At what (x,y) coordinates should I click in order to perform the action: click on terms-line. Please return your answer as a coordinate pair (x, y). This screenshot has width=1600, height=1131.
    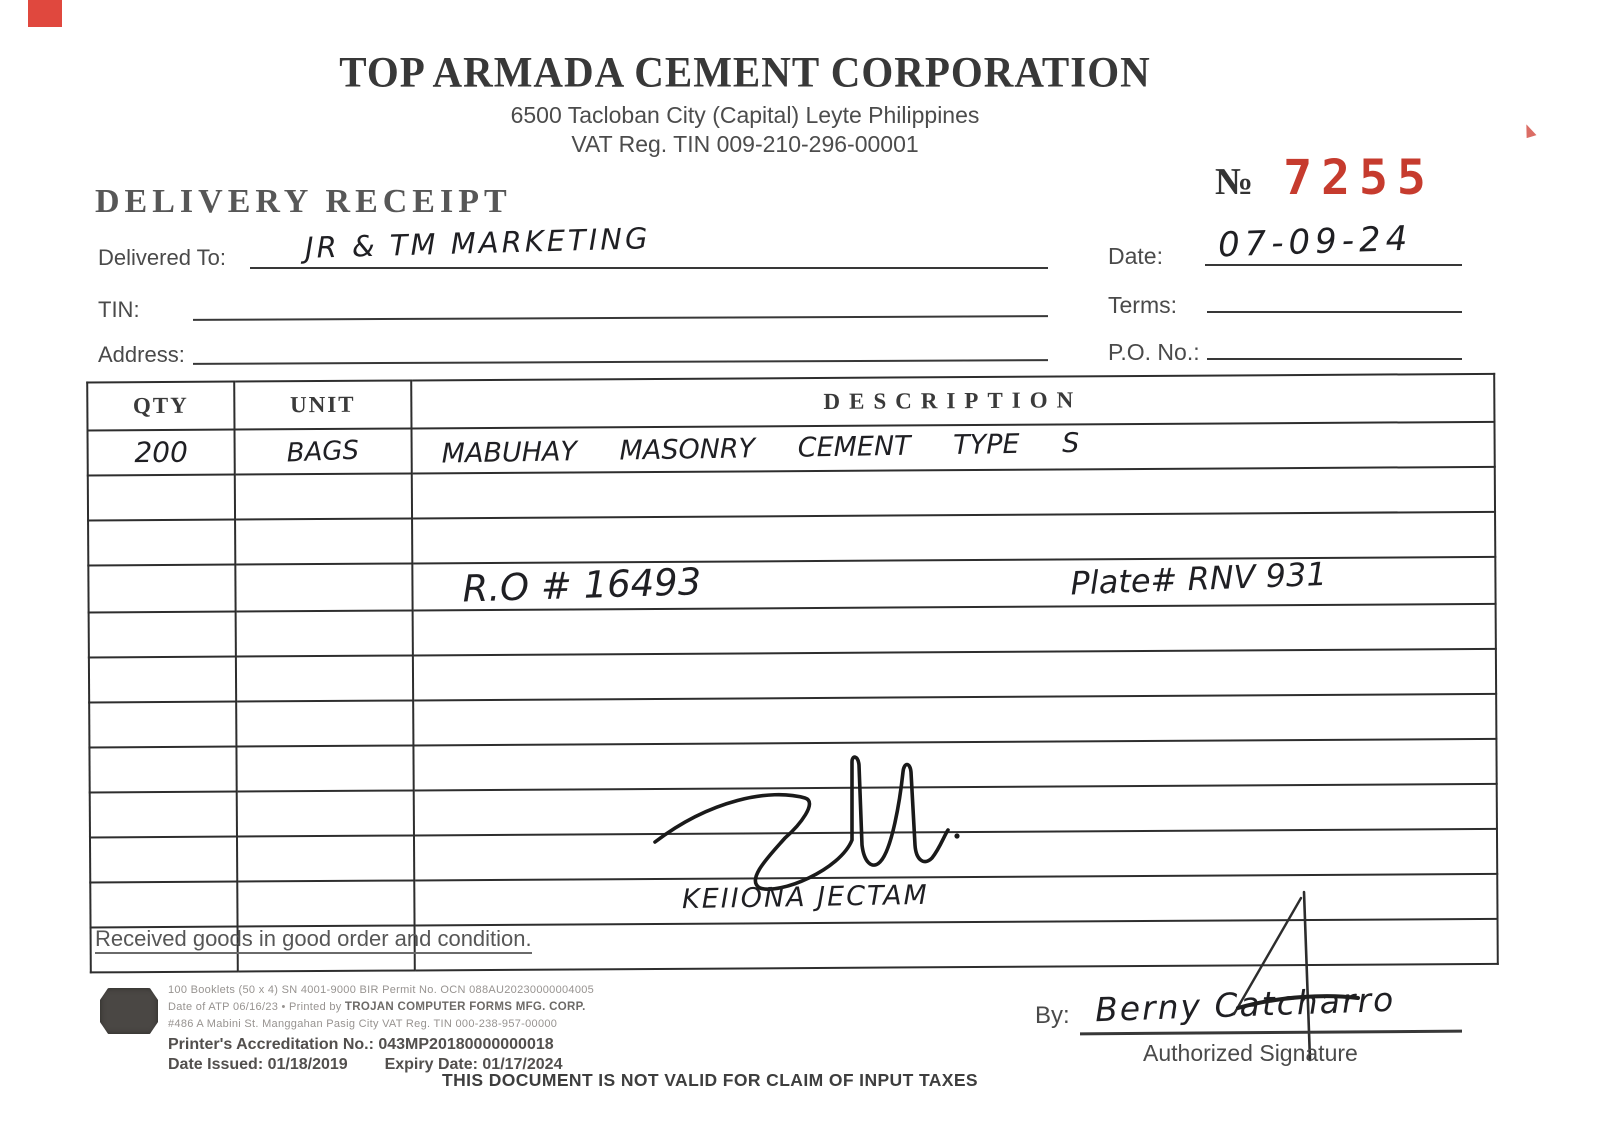
    Looking at the image, I should click on (1334, 312).